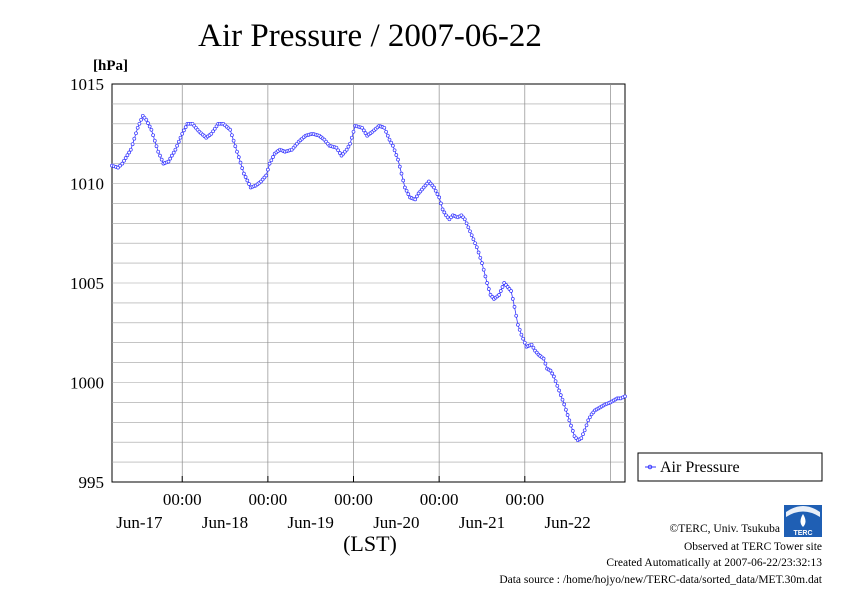 The height and width of the screenshot is (595, 842). Describe the element at coordinates (87, 383) in the screenshot. I see `y-tick-label: 1000` at that location.